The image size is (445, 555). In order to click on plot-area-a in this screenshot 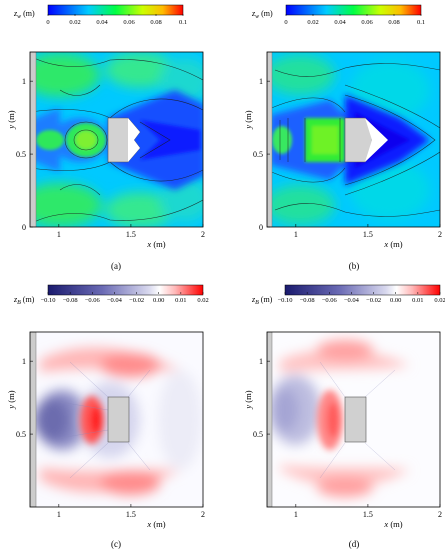, I will do `click(116, 139)`.